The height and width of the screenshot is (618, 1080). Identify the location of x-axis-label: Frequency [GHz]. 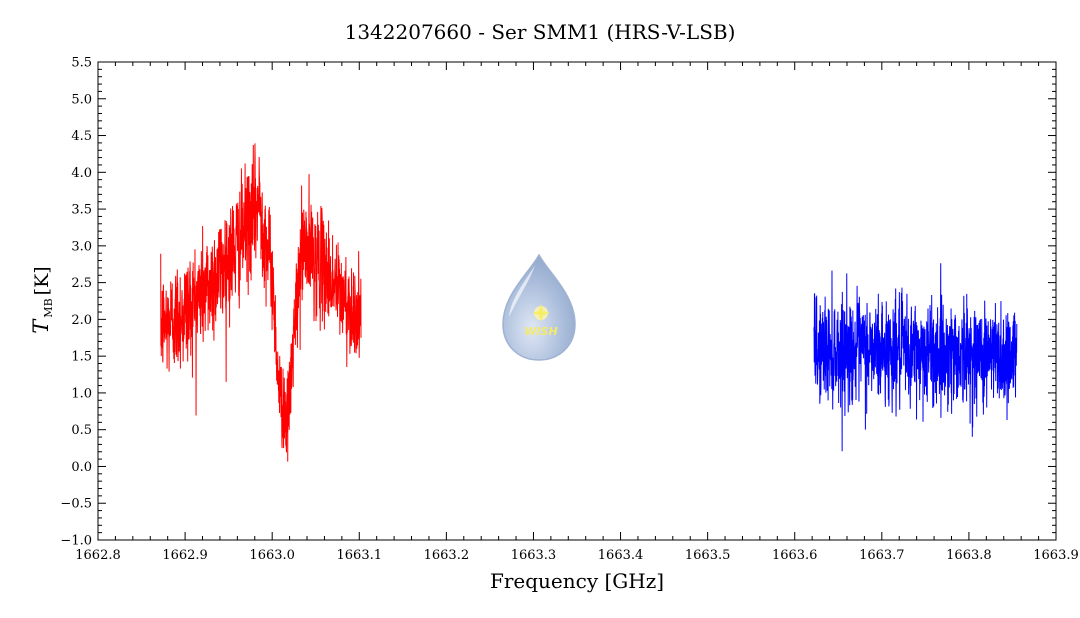
(577, 581).